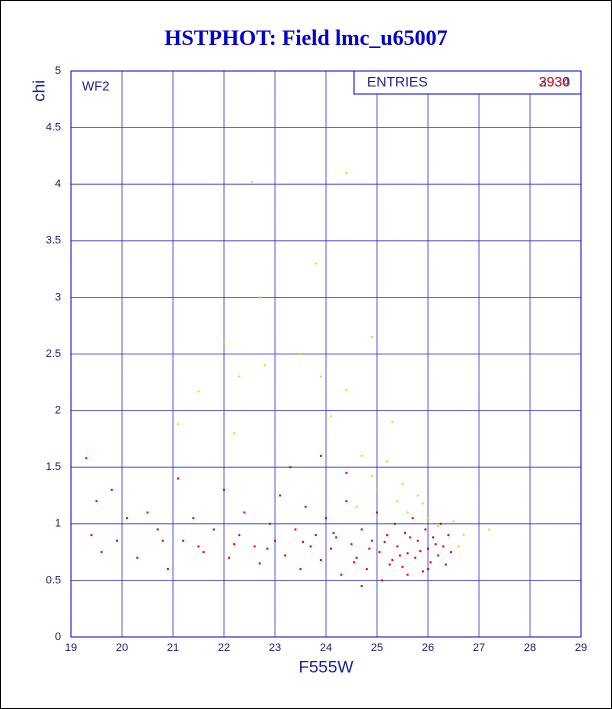 The image size is (612, 709). Describe the element at coordinates (58, 411) in the screenshot. I see `y-tick-label: 2` at that location.